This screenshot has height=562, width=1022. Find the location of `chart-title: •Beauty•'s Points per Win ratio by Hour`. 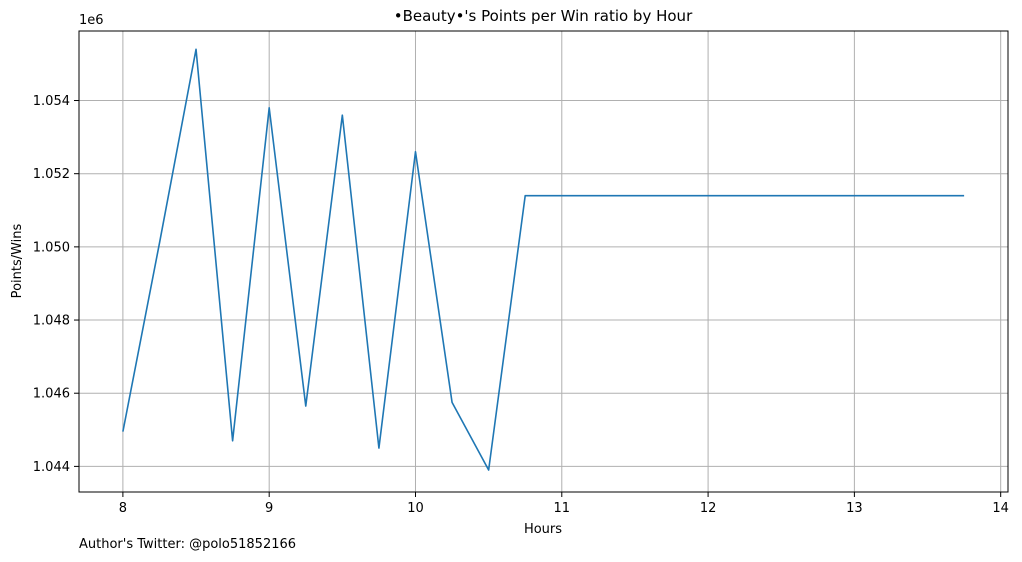

chart-title: •Beauty•'s Points per Win ratio by Hour is located at coordinates (543, 16).